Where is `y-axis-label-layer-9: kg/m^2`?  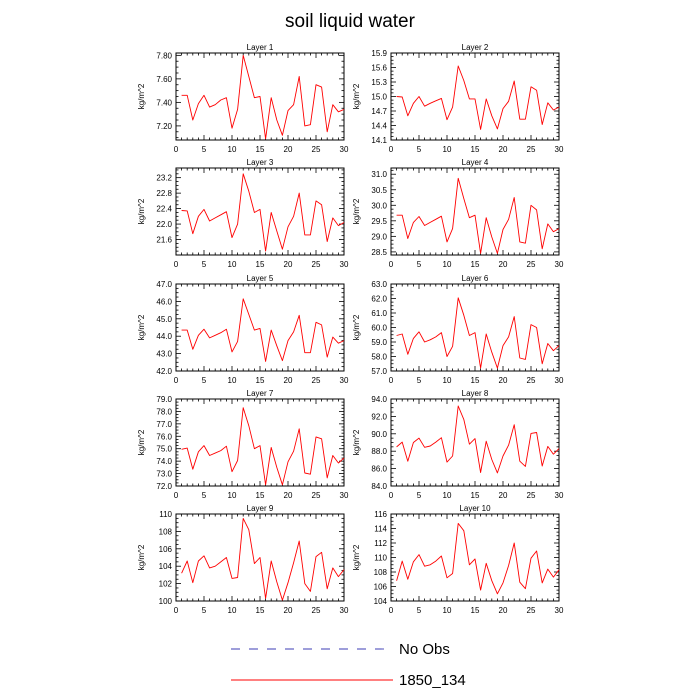 y-axis-label-layer-9: kg/m^2 is located at coordinates (141, 557).